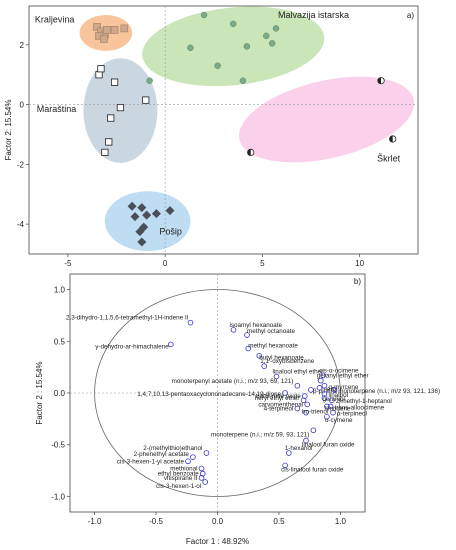 The width and height of the screenshot is (456, 550). I want to click on loading-point-label: methyl octanoate, so click(271, 331).